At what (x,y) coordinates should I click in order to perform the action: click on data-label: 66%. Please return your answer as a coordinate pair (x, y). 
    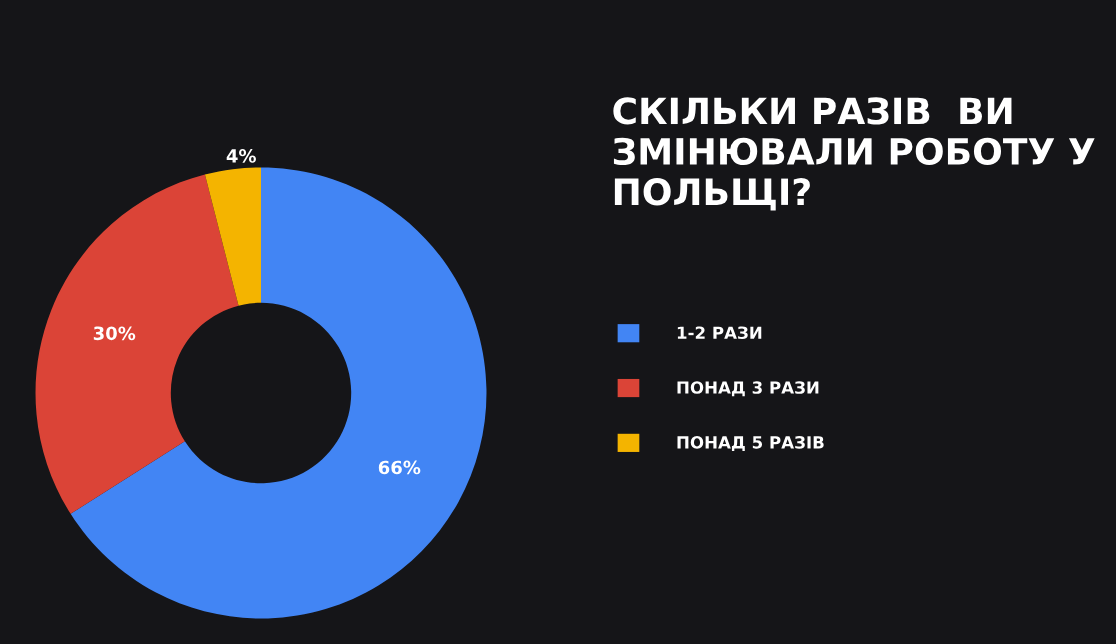
    Looking at the image, I should click on (399, 467).